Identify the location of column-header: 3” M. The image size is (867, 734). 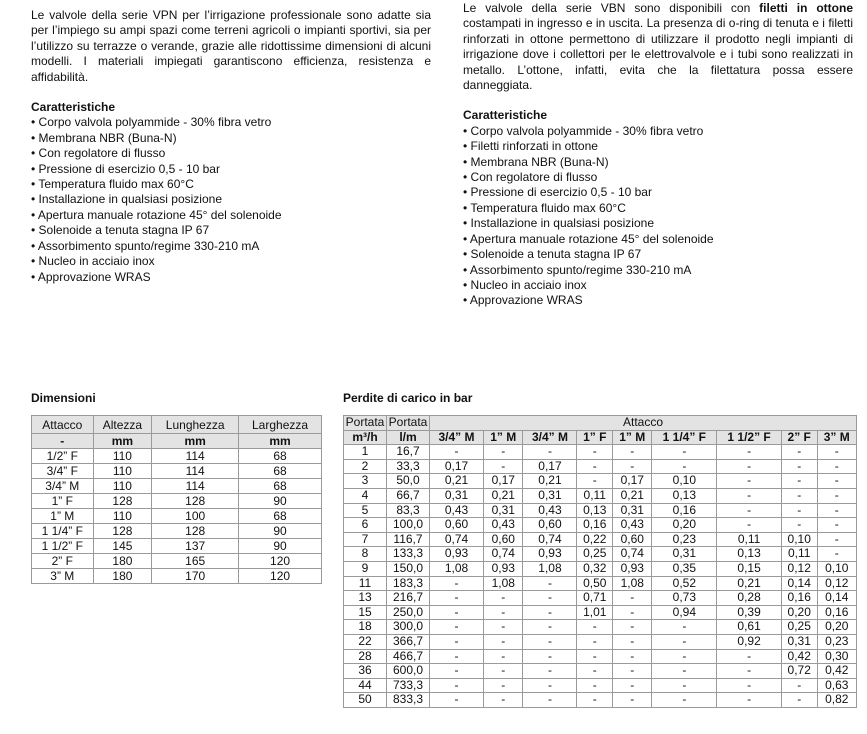
(836, 437).